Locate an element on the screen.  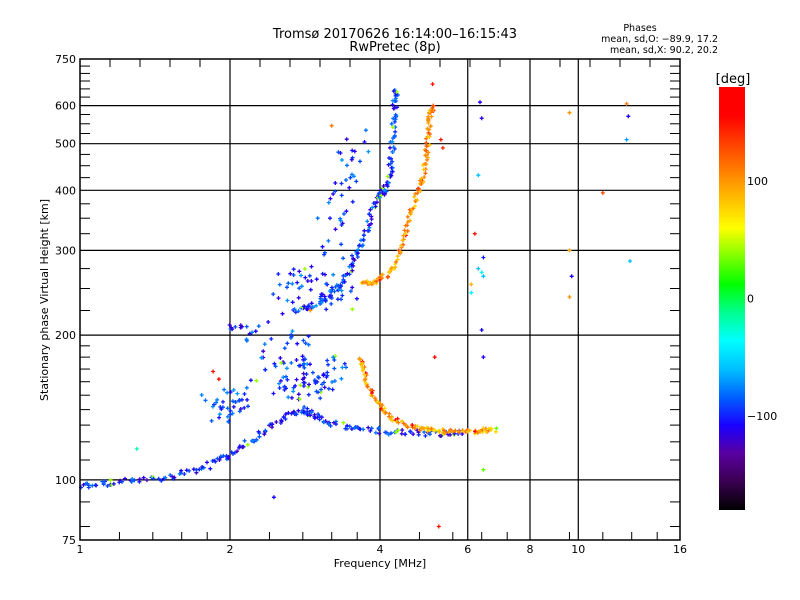
x-tick-label: 6 is located at coordinates (467, 549).